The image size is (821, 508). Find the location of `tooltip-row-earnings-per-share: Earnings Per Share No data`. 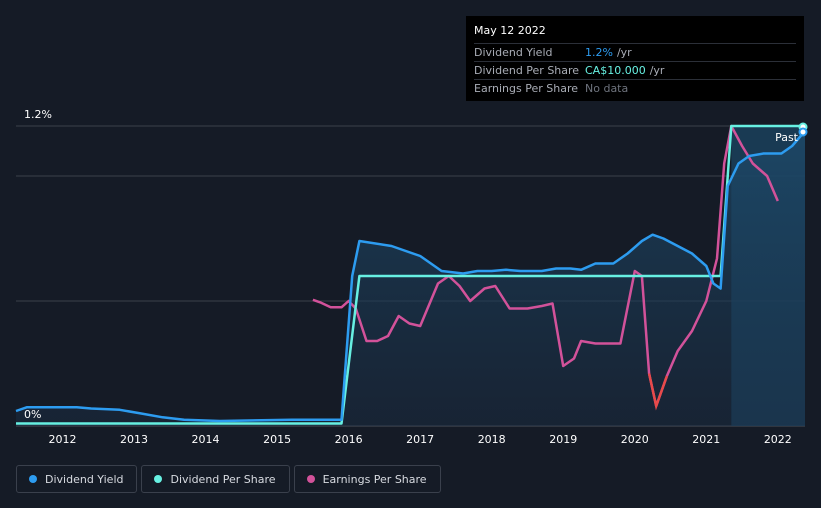

tooltip-row-earnings-per-share: Earnings Per Share No data is located at coordinates (635, 88).